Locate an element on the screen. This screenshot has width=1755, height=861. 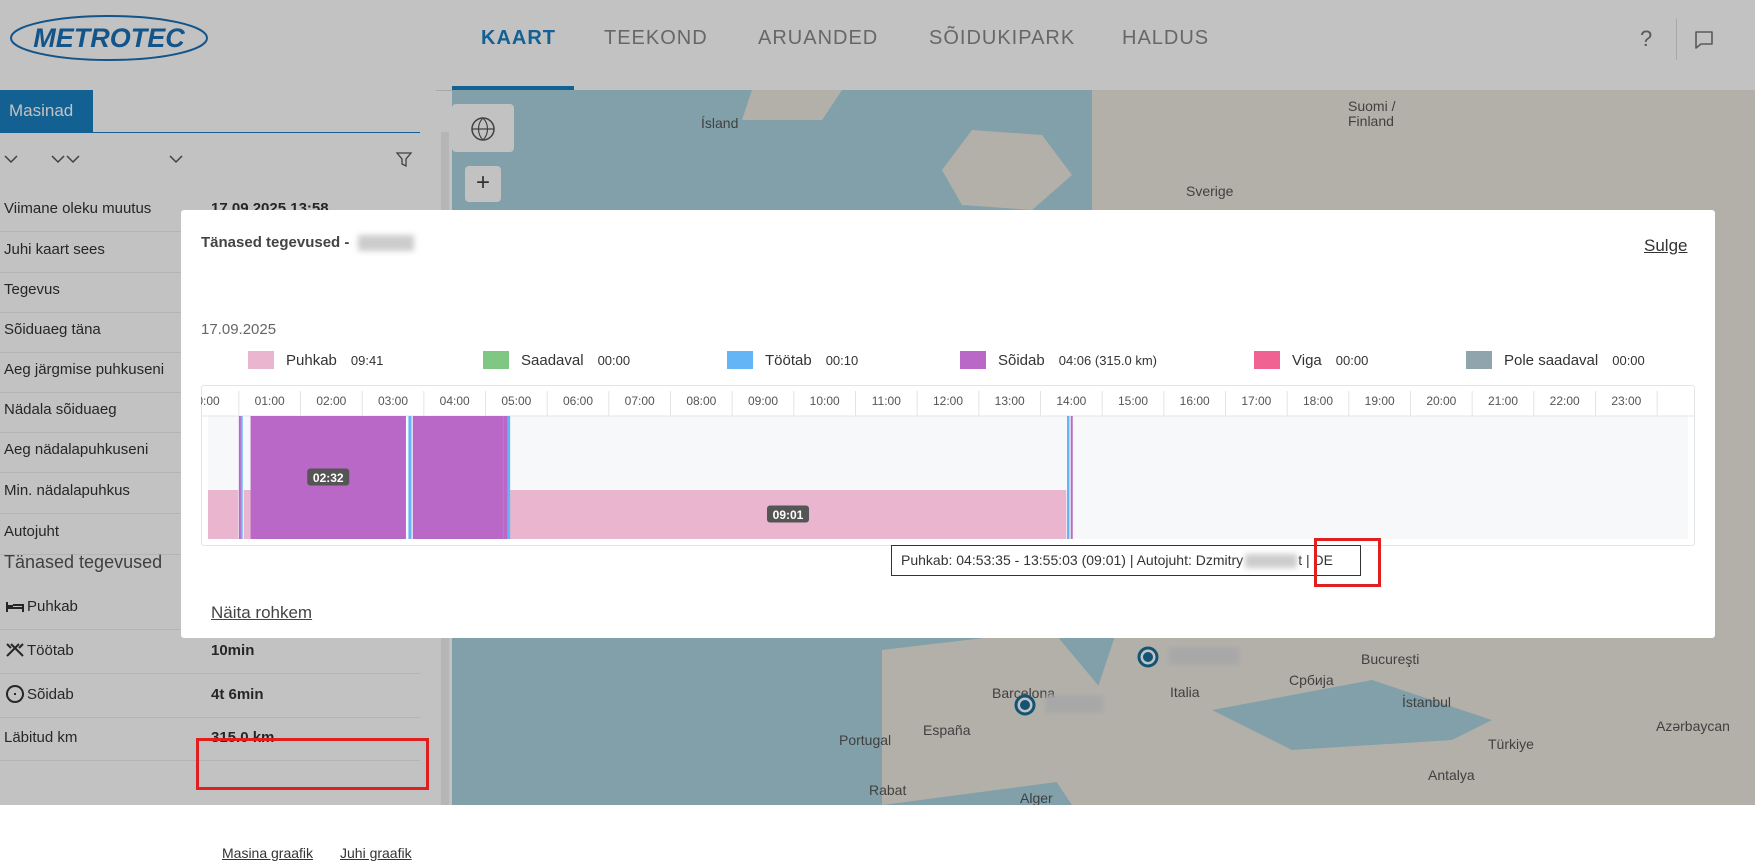
chat-glyph is located at coordinates (1704, 40).